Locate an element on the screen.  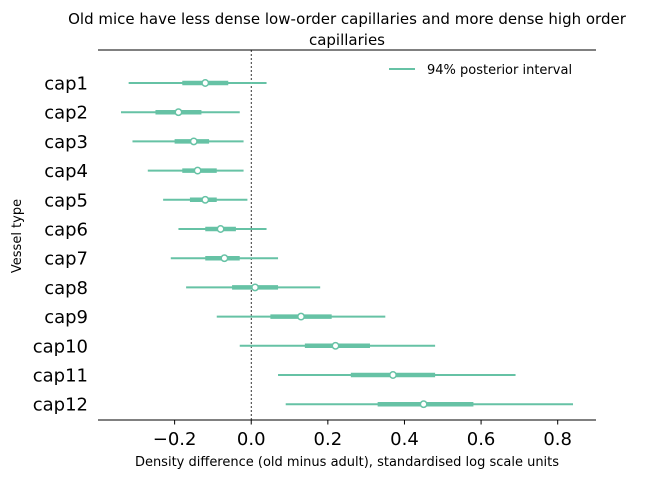
y-tick-label-cap7: cap7 is located at coordinates (66, 259).